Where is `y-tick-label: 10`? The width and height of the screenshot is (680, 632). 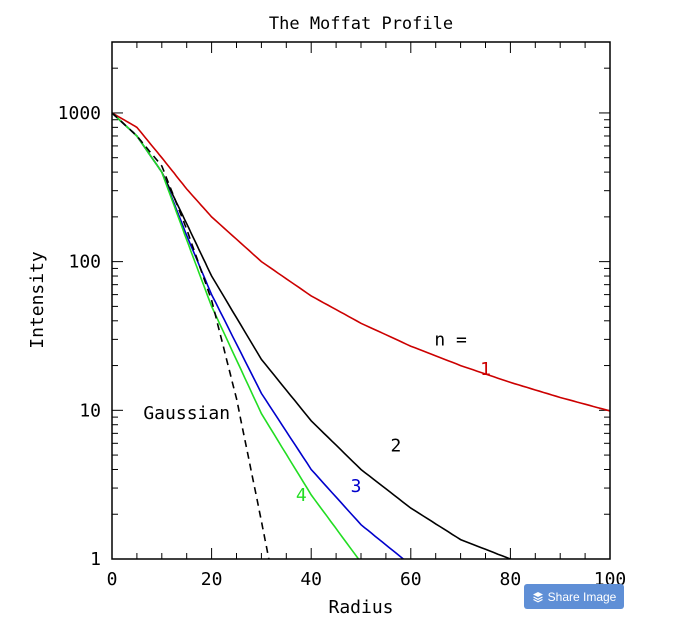
y-tick-label: 10 is located at coordinates (90, 410).